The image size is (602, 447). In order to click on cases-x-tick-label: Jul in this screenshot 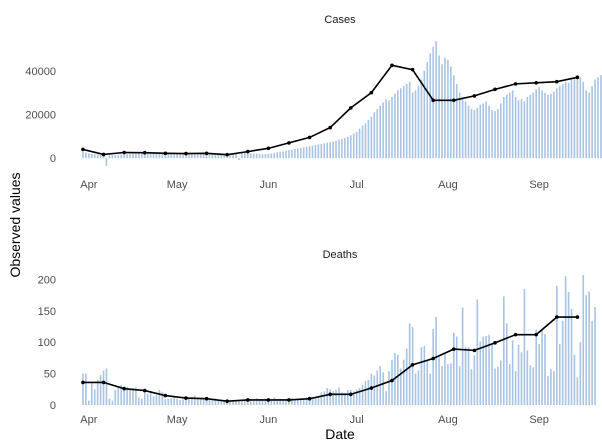, I will do `click(357, 185)`.